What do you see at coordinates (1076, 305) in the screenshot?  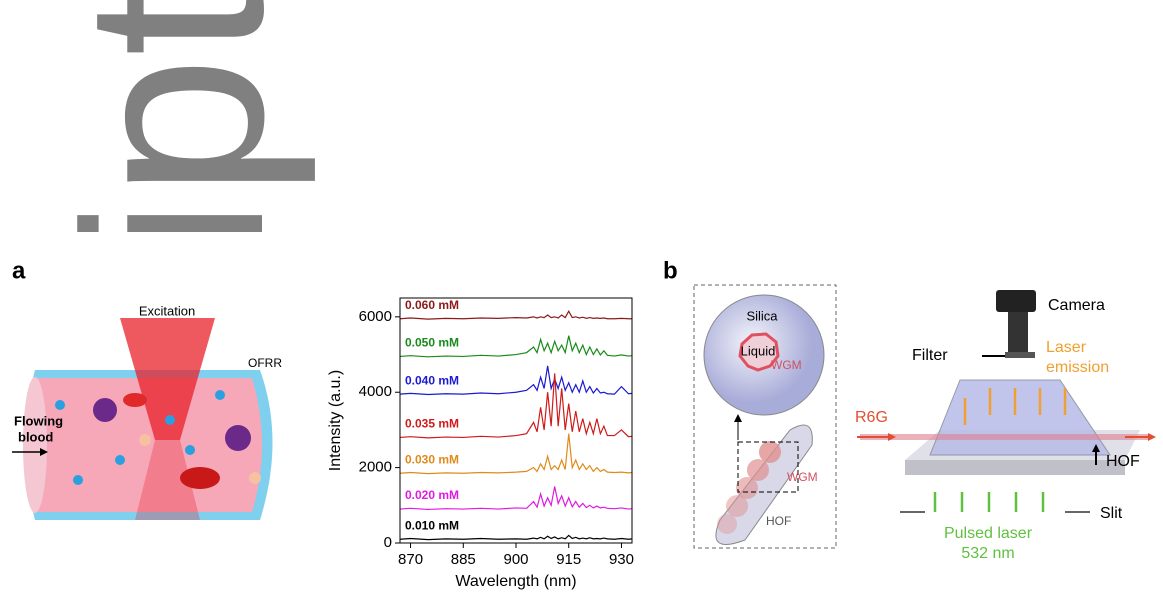 I see `setup-label: Camera` at bounding box center [1076, 305].